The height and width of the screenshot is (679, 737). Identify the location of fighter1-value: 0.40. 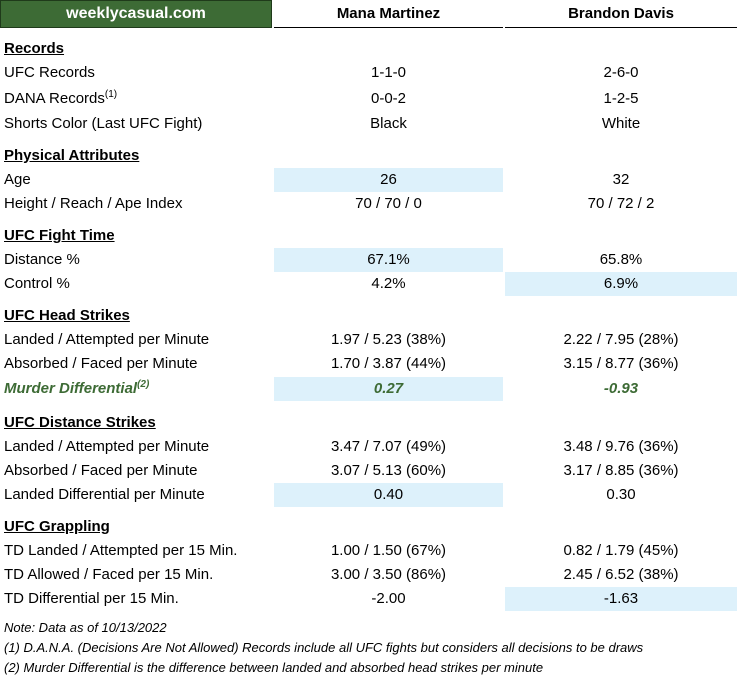
(388, 495).